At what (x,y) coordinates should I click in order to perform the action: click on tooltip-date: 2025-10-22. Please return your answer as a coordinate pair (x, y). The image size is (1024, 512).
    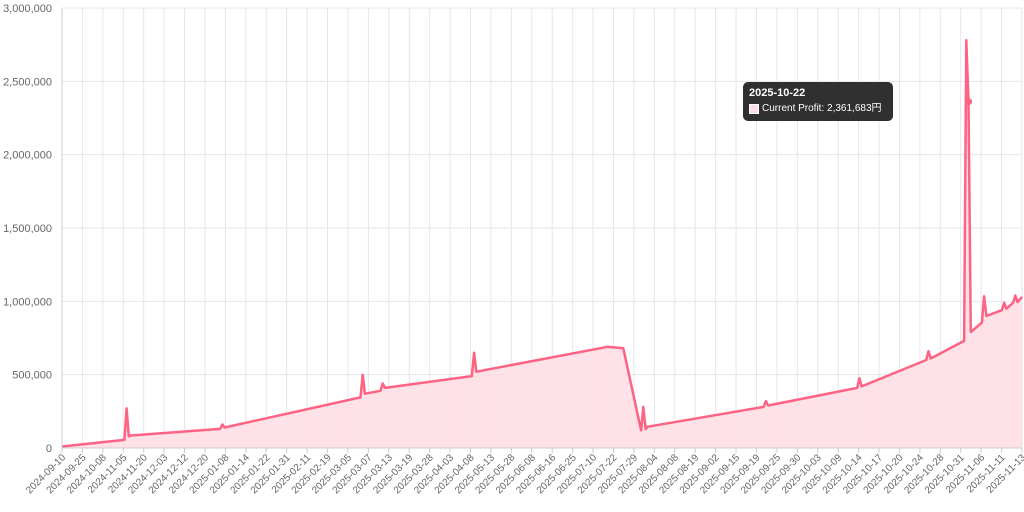
    Looking at the image, I should click on (777, 93).